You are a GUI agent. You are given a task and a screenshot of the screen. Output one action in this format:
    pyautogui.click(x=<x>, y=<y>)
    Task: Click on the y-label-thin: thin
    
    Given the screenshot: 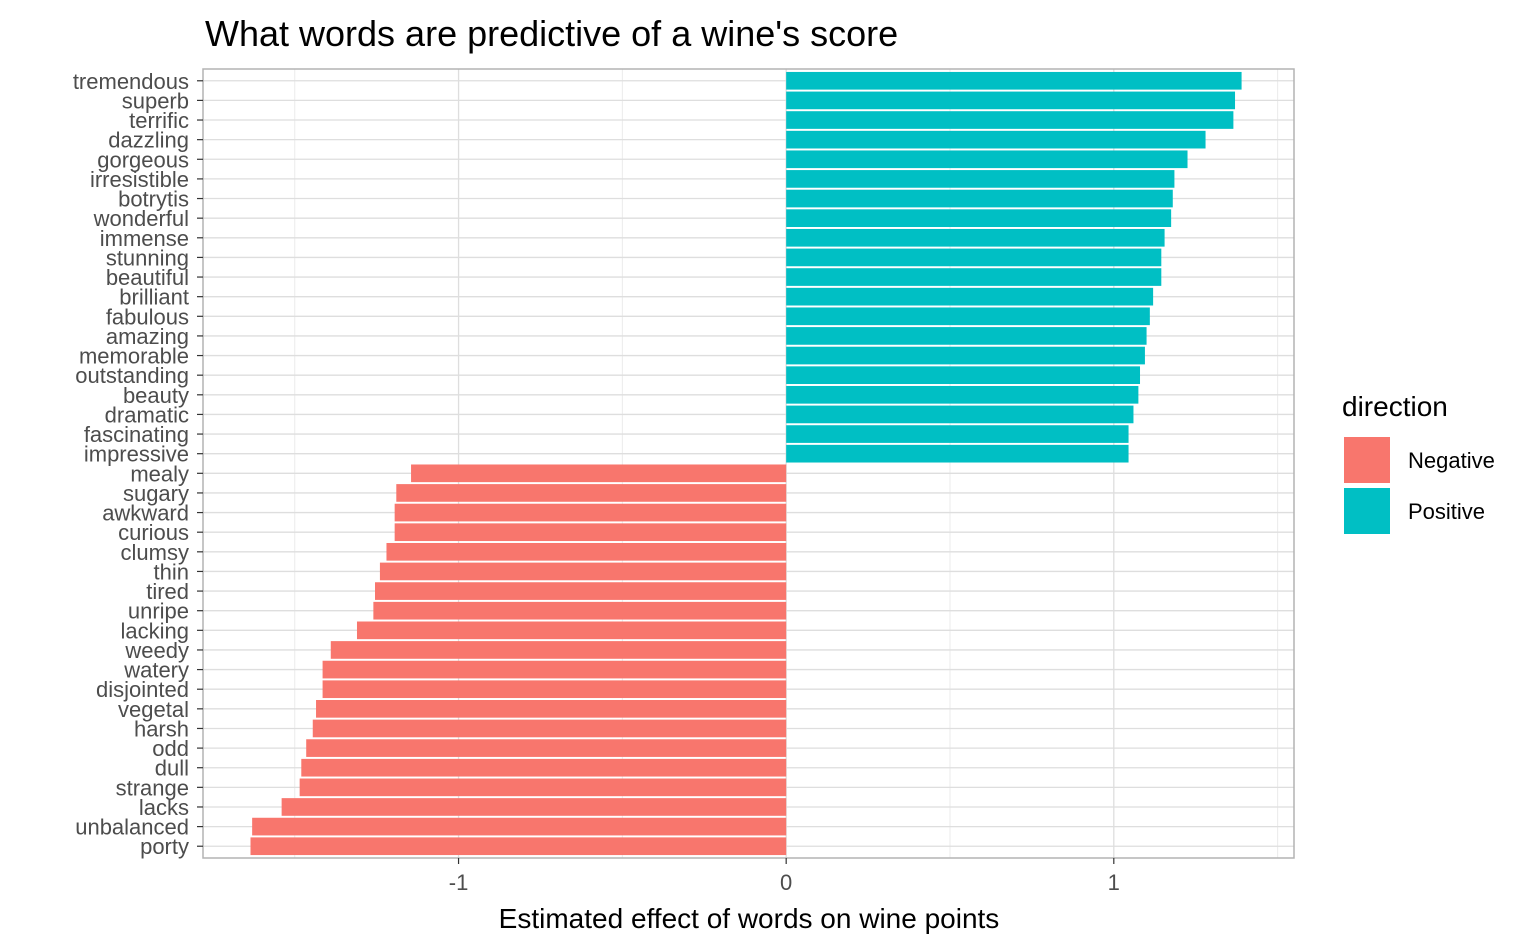 What is the action you would take?
    pyautogui.click(x=171, y=571)
    